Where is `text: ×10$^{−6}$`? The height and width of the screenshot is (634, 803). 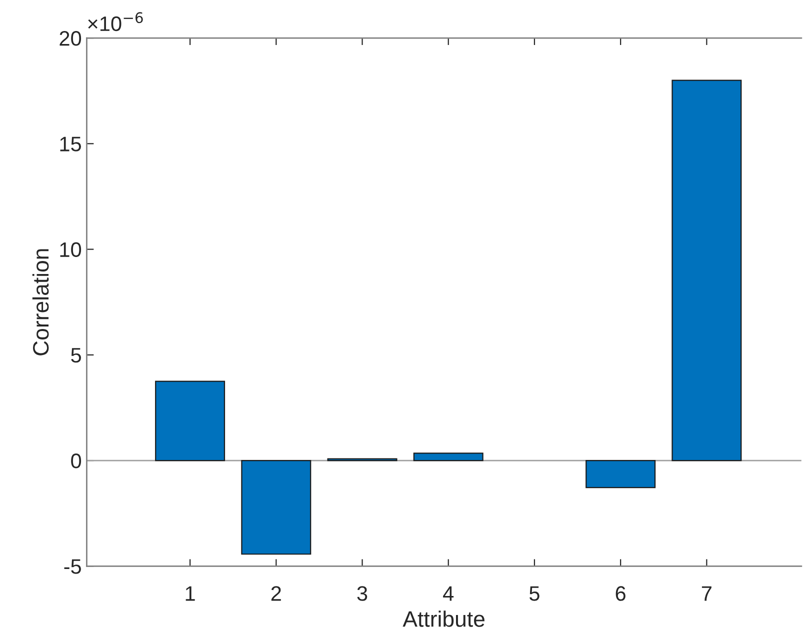
text: ×10$^{−6}$ is located at coordinates (115, 22).